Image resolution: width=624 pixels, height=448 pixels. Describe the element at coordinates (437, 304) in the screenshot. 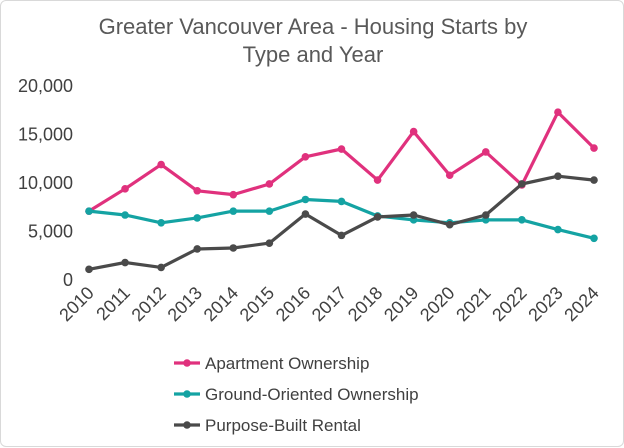

I see `x-tick-label: 2020` at that location.